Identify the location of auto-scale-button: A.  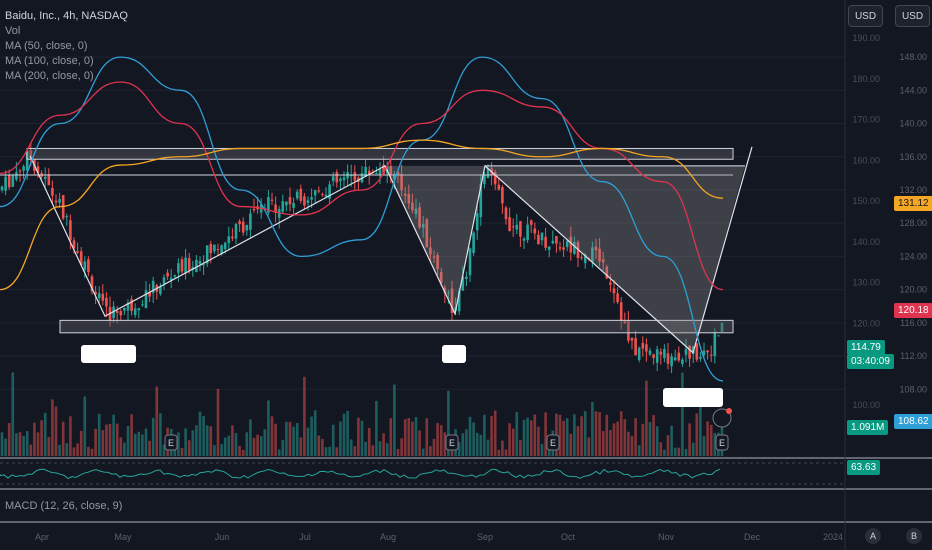
(873, 536).